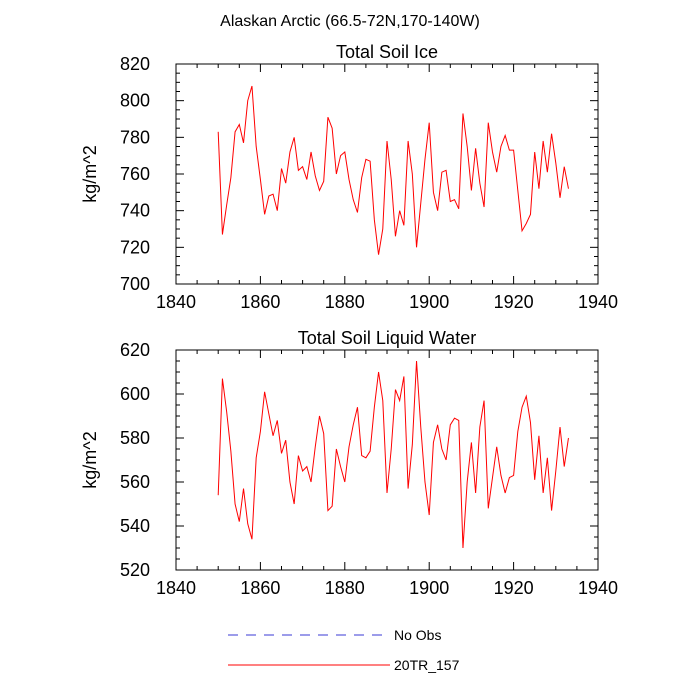  Describe the element at coordinates (387, 52) in the screenshot. I see `panel-title: Total Soil Ice` at that location.